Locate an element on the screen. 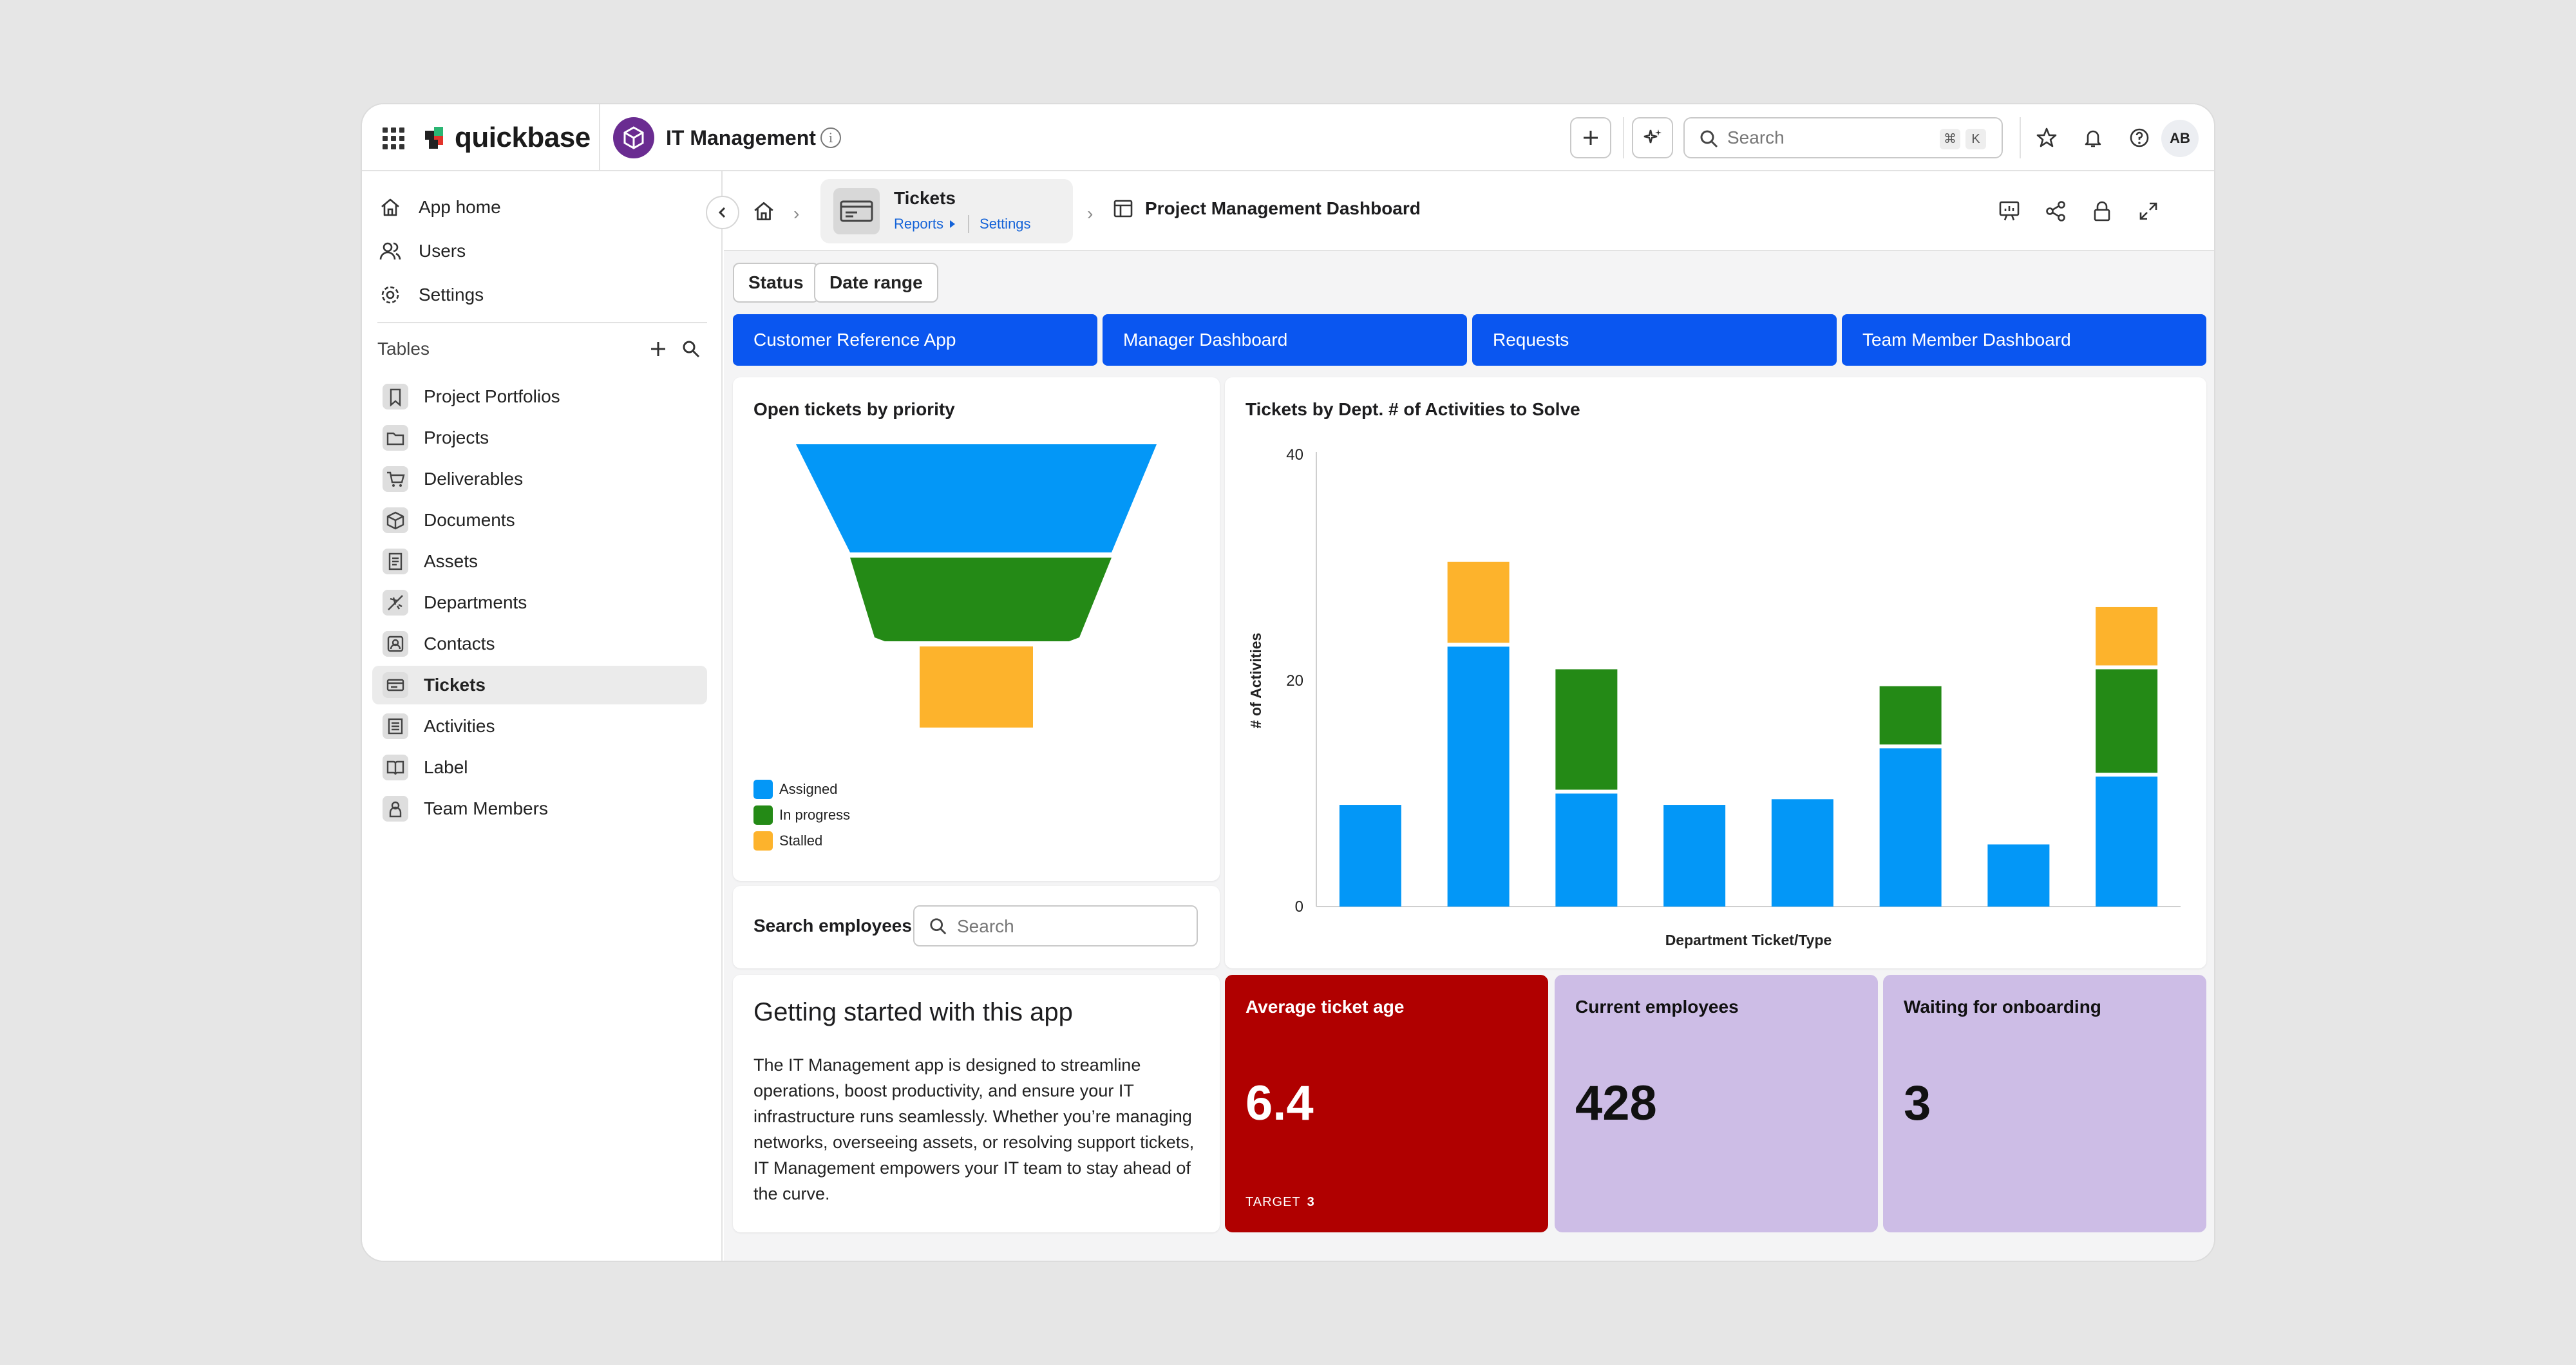 This screenshot has width=2576, height=1365. sidebar-item-departments: Departments is located at coordinates (539, 602).